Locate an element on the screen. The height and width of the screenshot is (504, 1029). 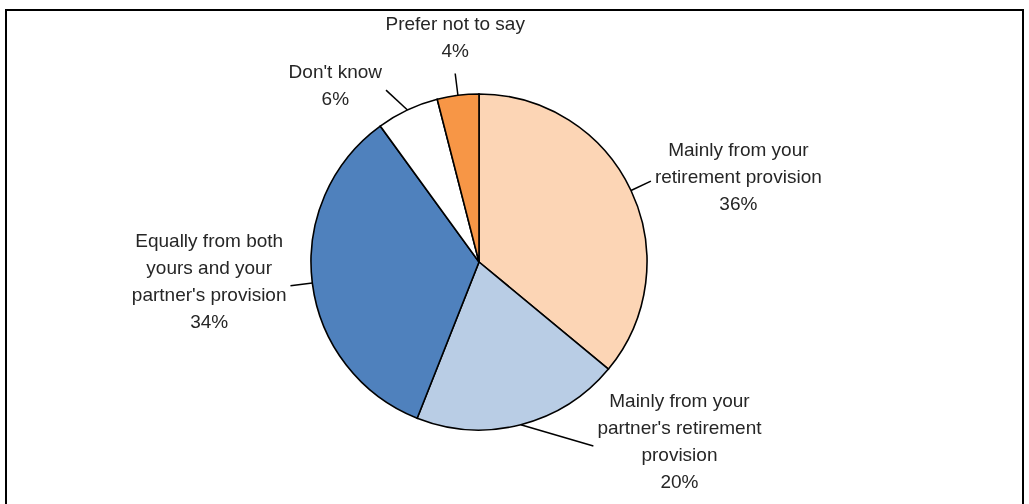
slice-label: Equally from both yours and your partner's provision is located at coordinates (209, 267).